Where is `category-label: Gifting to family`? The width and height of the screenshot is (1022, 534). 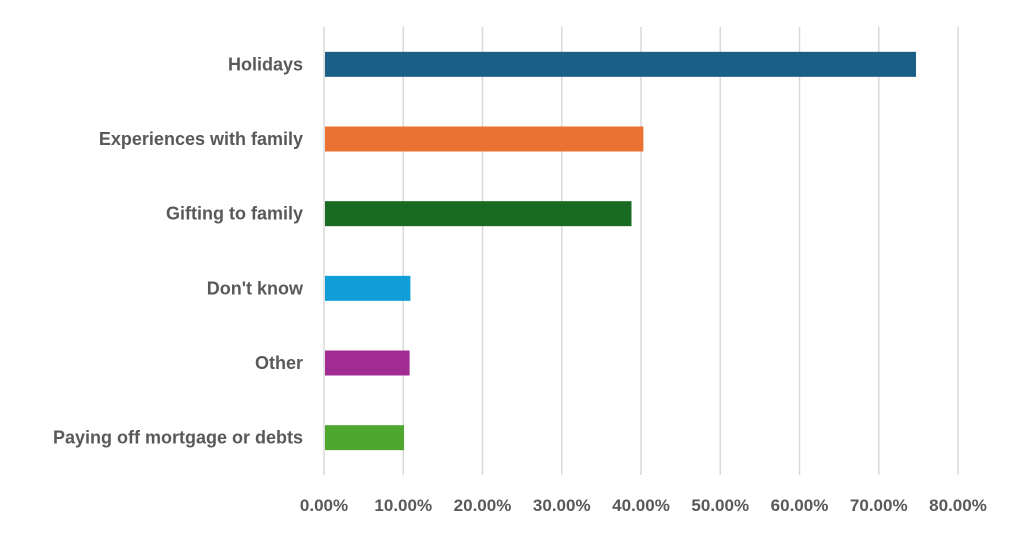
category-label: Gifting to family is located at coordinates (234, 214).